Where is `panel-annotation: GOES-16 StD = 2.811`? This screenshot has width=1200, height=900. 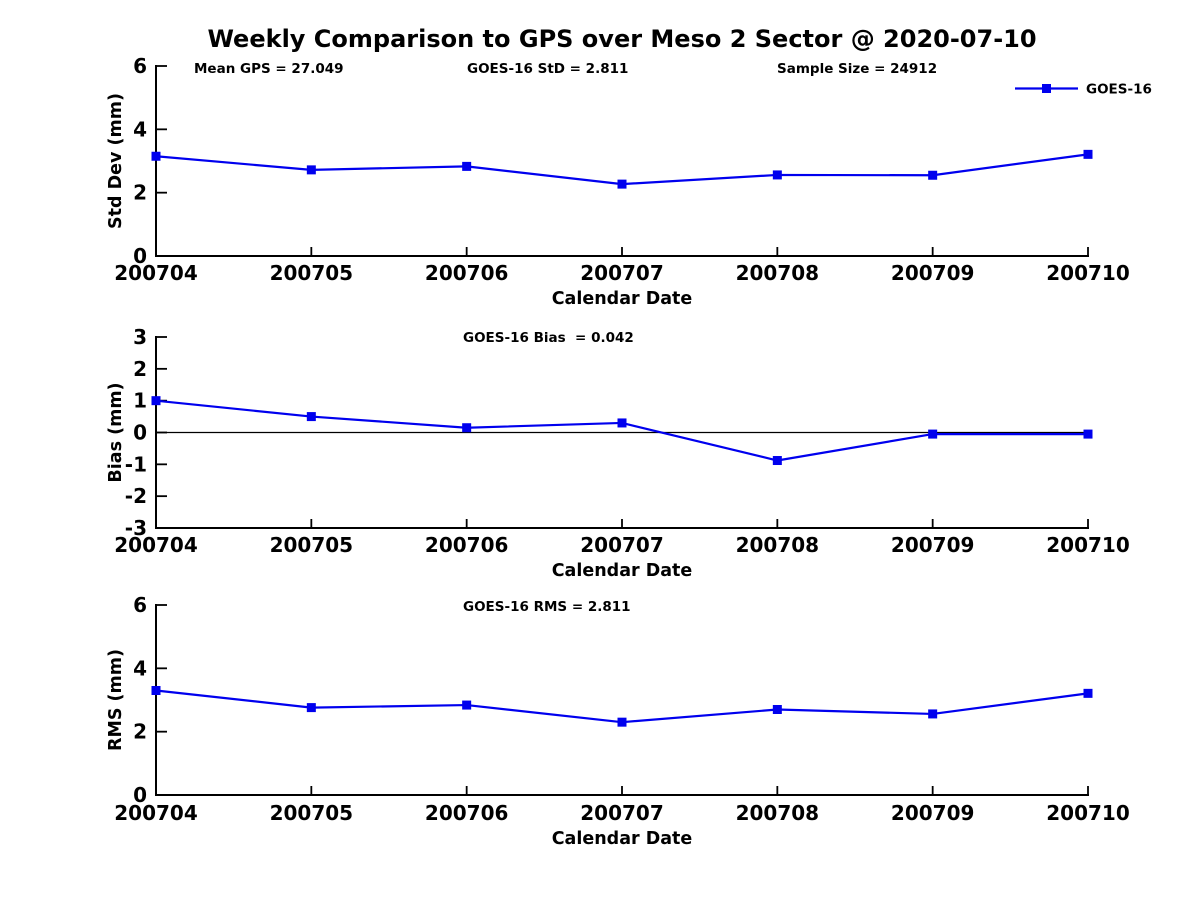
panel-annotation: GOES-16 StD = 2.811 is located at coordinates (547, 69).